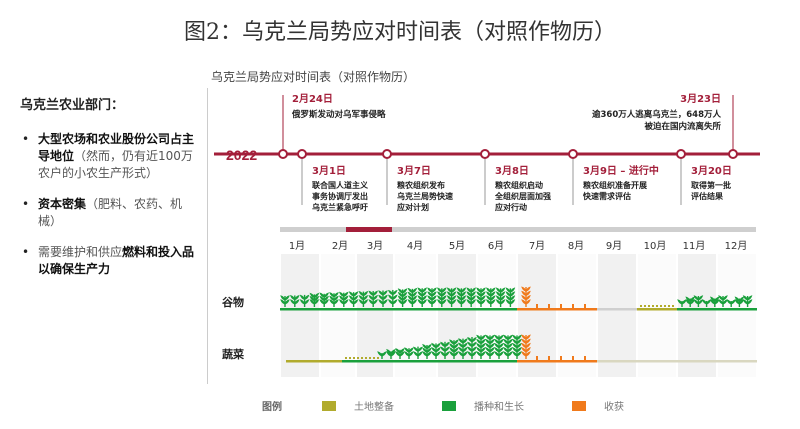 The width and height of the screenshot is (800, 429). Describe the element at coordinates (413, 207) in the screenshot. I see `event-text: 应对计划` at that location.